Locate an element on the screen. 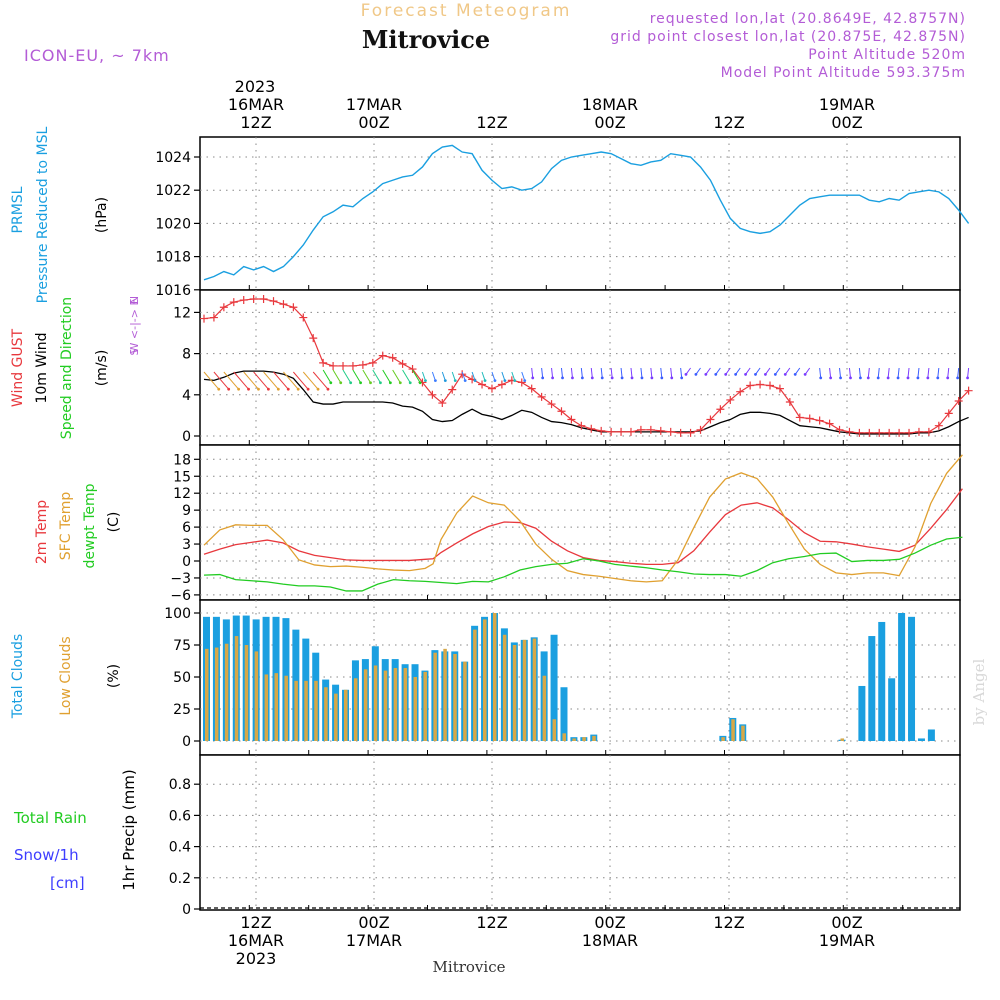 This screenshot has width=1000, height=1000. clouds-ytick-label: 75 is located at coordinates (182, 646).